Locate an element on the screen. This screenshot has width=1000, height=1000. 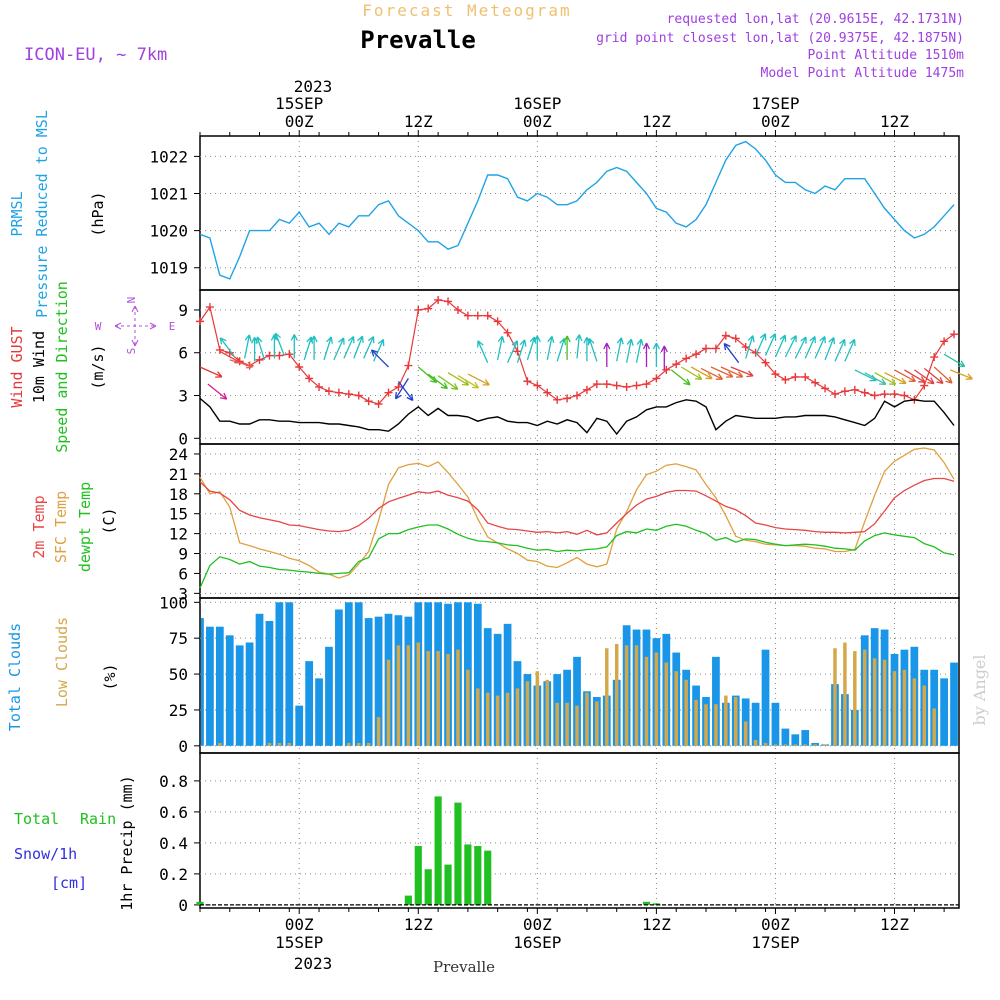
point-altitude: Point Altitude 1510m is located at coordinates (885, 55).